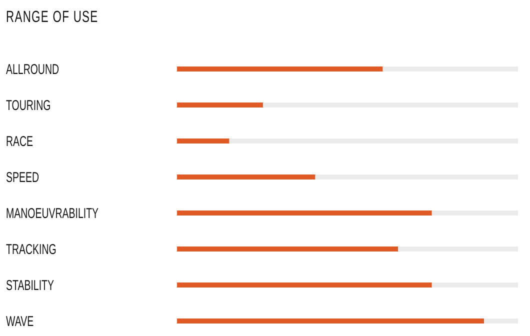 The height and width of the screenshot is (336, 530). I want to click on y-tick-label: WAVE, so click(20, 321).